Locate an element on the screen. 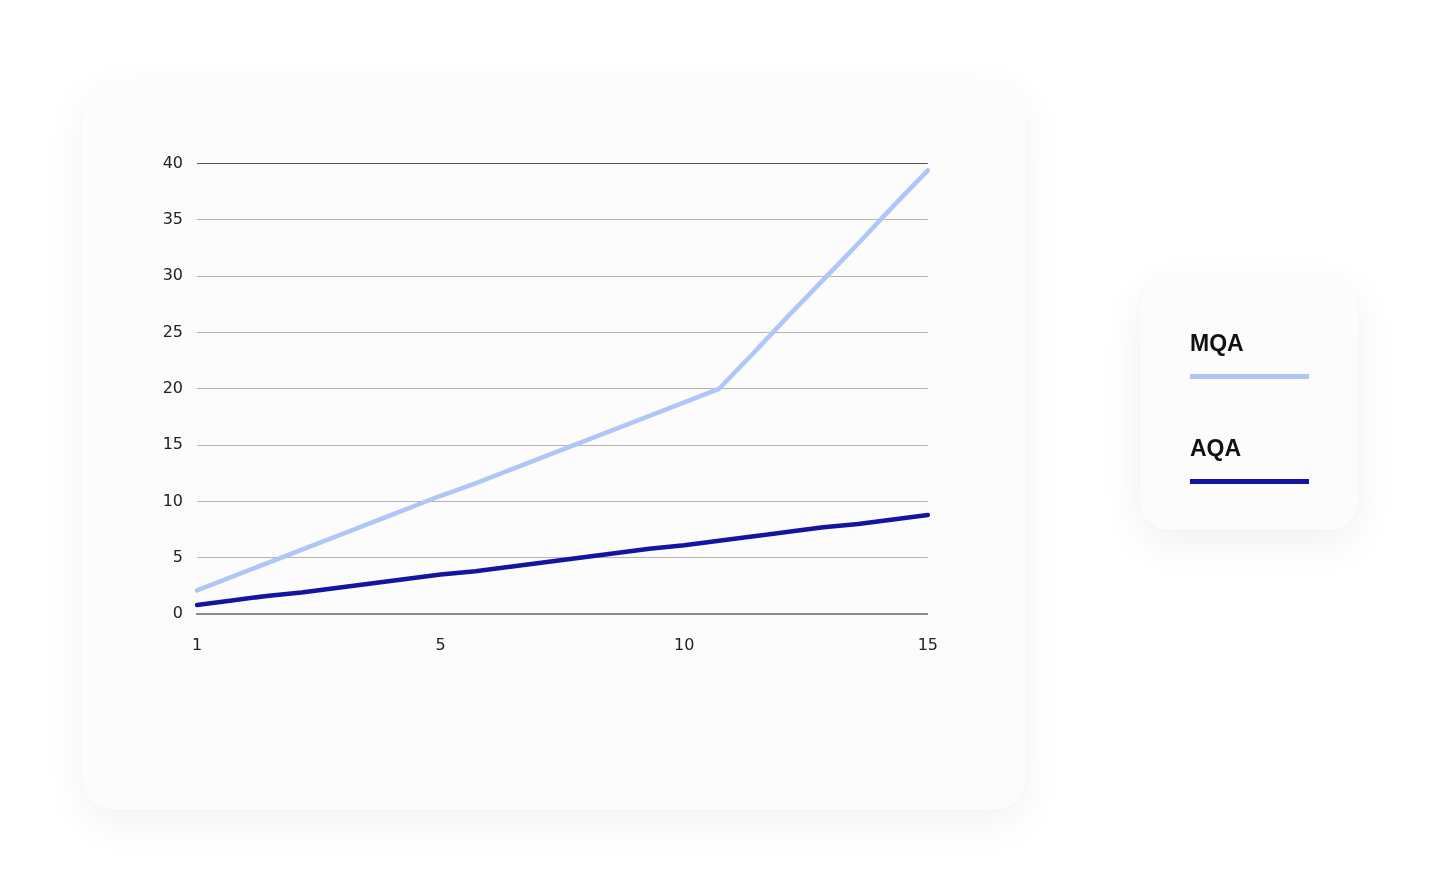 The width and height of the screenshot is (1441, 869). y-tick-label: 25 is located at coordinates (172, 331).